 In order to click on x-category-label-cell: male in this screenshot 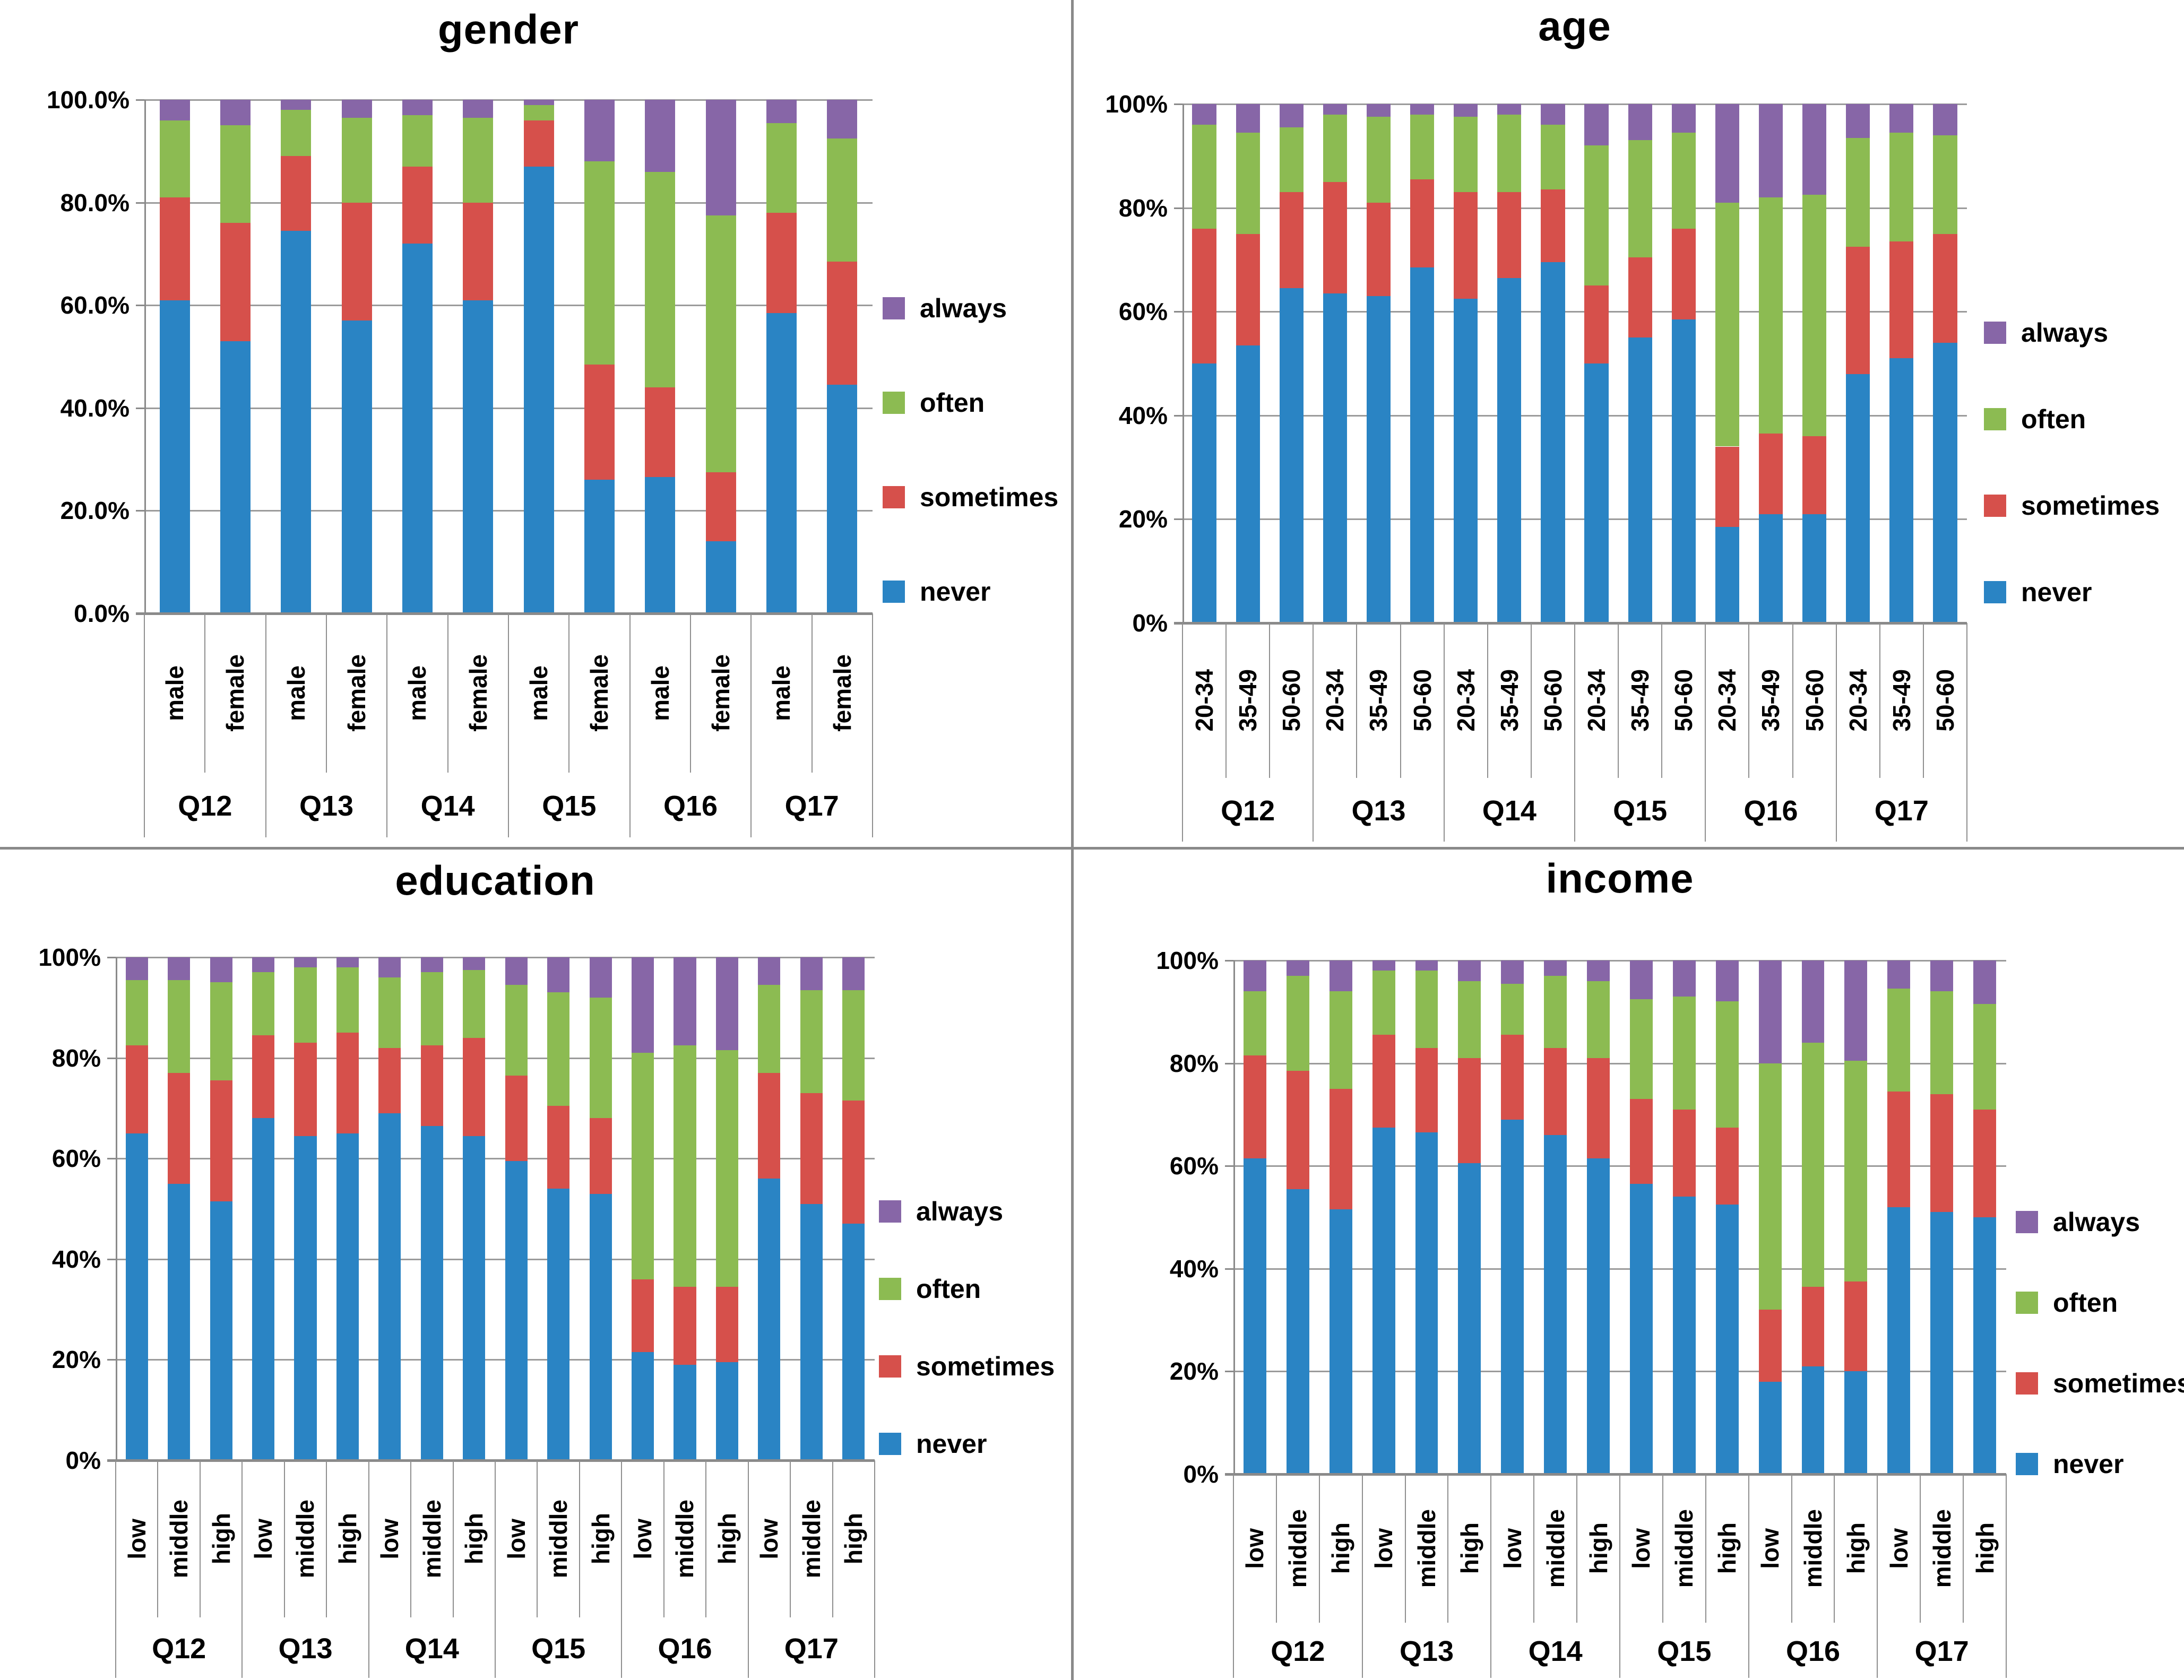, I will do `click(781, 693)`.